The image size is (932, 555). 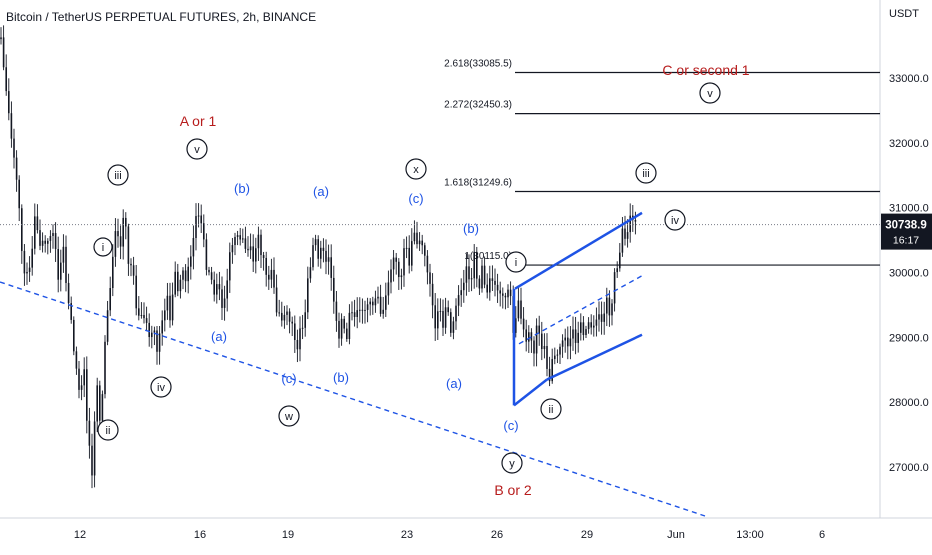 What do you see at coordinates (198, 121) in the screenshot?
I see `wave-label-red: A or 1` at bounding box center [198, 121].